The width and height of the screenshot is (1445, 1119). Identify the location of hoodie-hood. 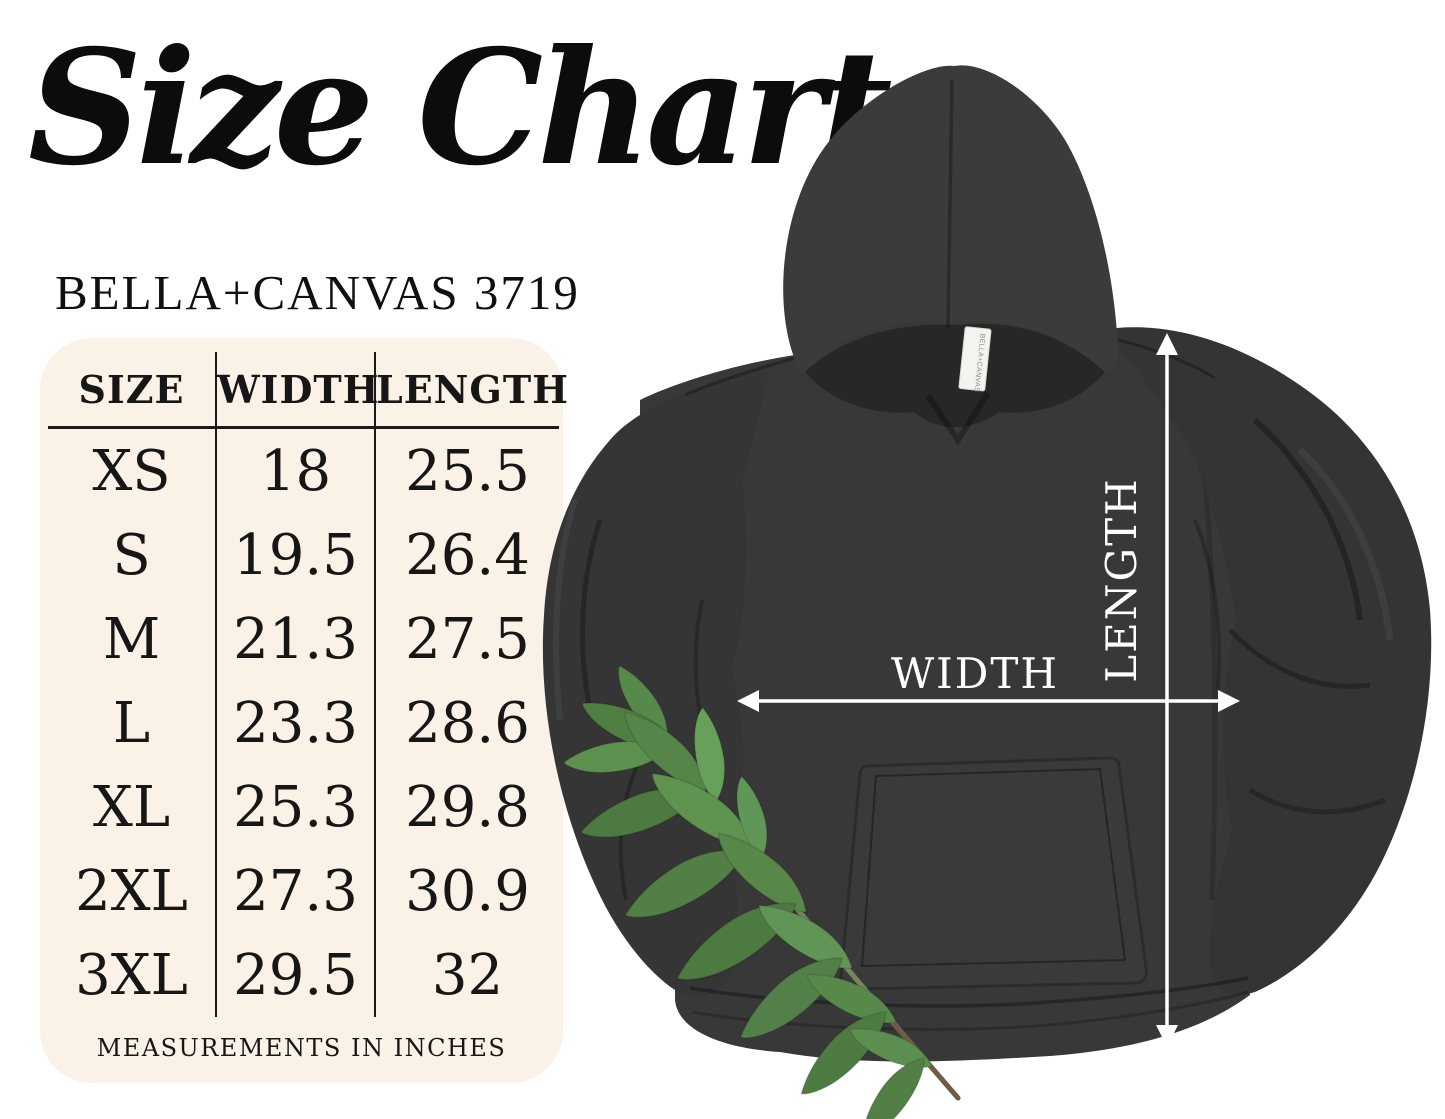
(951, 219).